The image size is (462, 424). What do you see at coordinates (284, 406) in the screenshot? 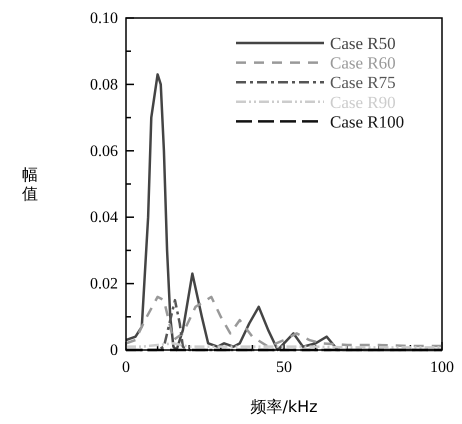
I see `x-axis-title: 频率/kHz` at bounding box center [284, 406].